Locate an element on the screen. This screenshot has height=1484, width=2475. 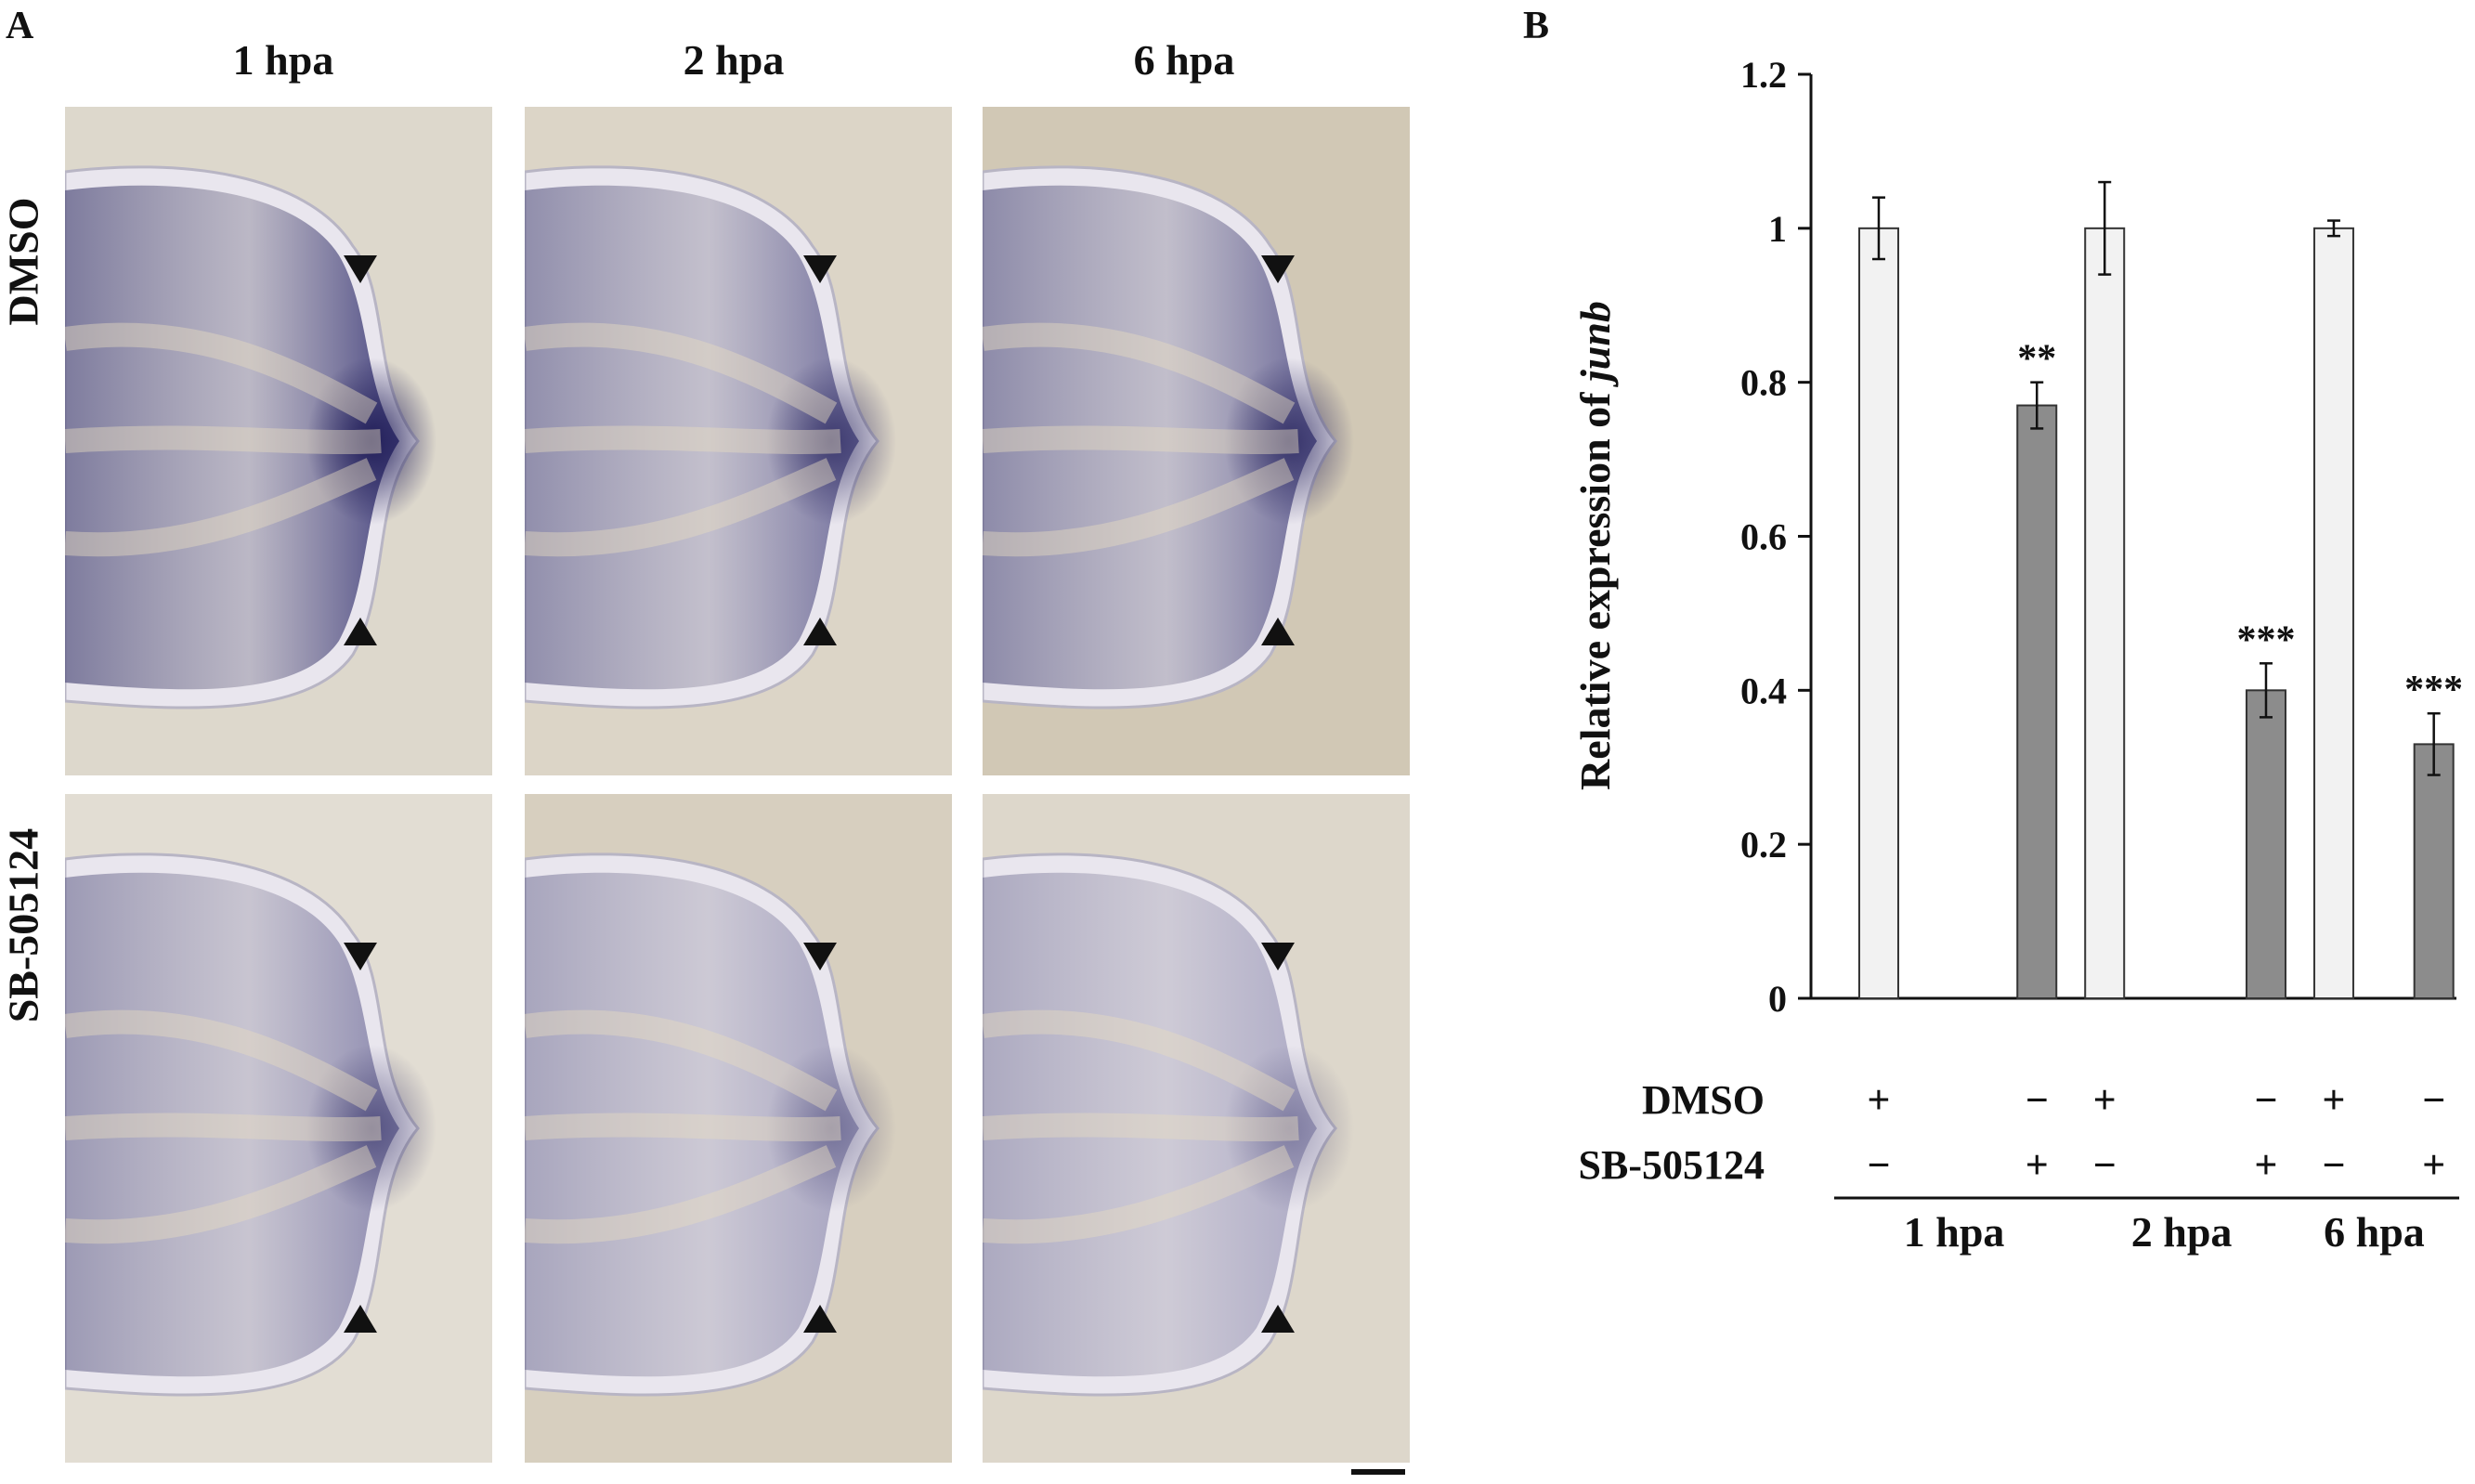
micrograph-sb-505124-2hpa is located at coordinates (738, 1128).